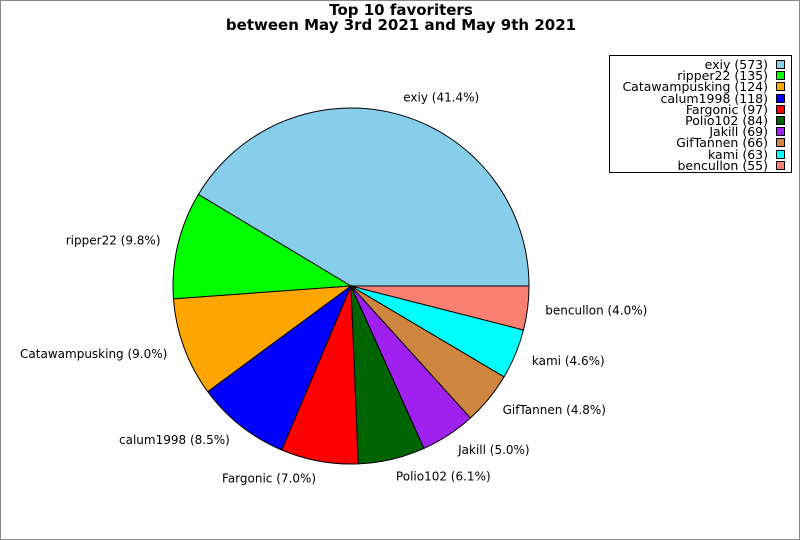  I want to click on legend-item-kami: kami (63), so click(697, 154).